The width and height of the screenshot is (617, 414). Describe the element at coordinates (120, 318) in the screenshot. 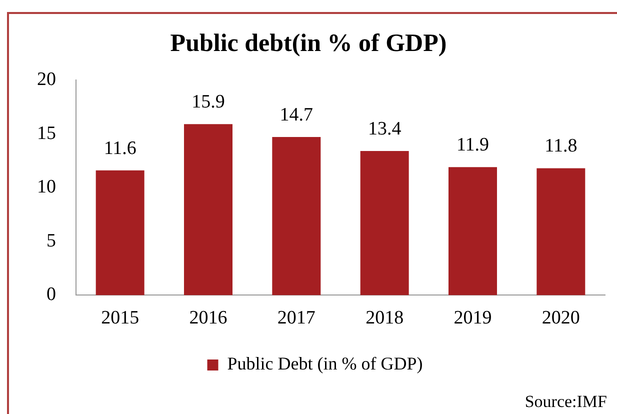

I see `x-tick-label: 2015` at that location.